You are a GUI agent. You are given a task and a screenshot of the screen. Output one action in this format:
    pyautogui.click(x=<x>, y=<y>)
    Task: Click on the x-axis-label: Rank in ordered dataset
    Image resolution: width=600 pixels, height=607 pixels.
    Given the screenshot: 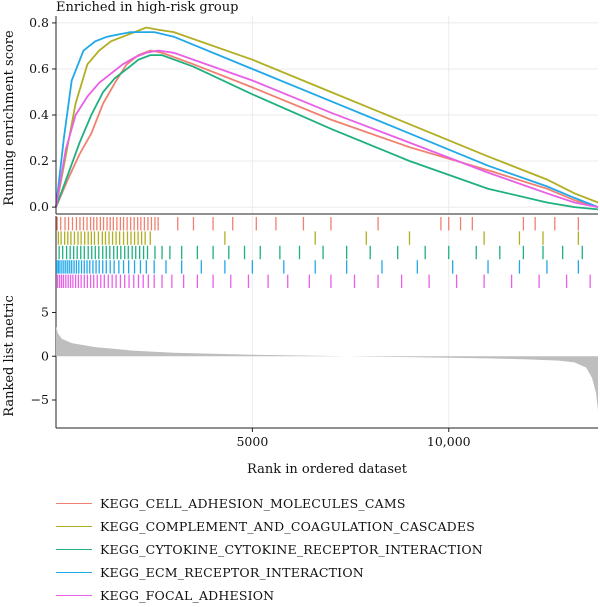 What is the action you would take?
    pyautogui.click(x=327, y=469)
    